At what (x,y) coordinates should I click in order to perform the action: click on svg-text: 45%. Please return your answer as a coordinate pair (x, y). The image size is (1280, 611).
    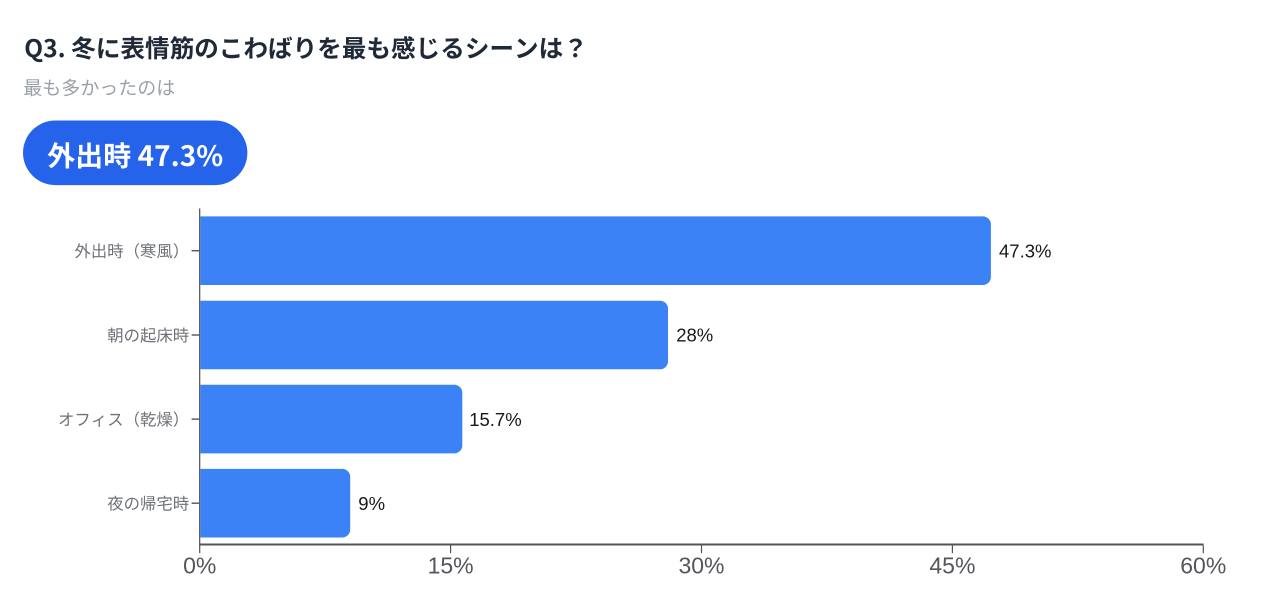
    Looking at the image, I should click on (952, 566).